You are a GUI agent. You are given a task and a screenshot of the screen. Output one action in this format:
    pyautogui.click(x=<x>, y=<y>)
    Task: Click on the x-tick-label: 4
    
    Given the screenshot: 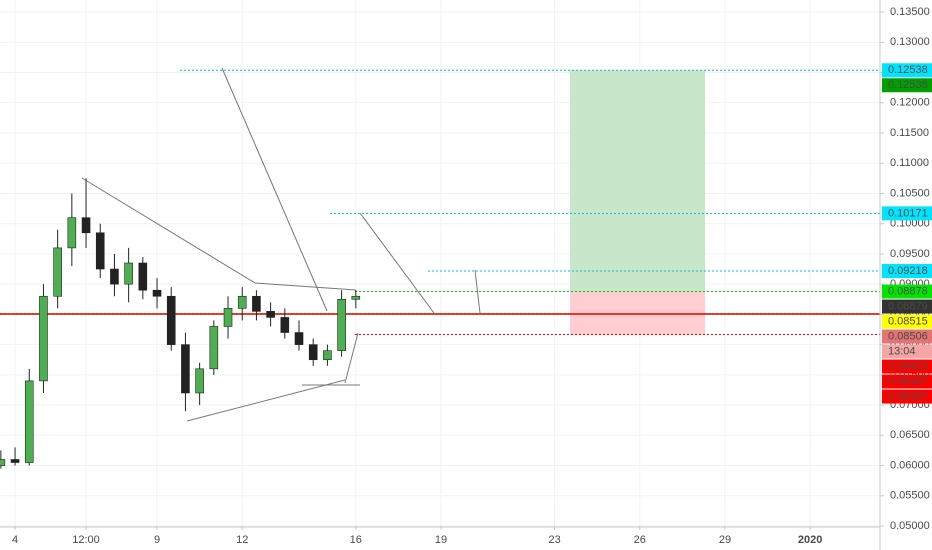 What is the action you would take?
    pyautogui.click(x=15, y=540)
    